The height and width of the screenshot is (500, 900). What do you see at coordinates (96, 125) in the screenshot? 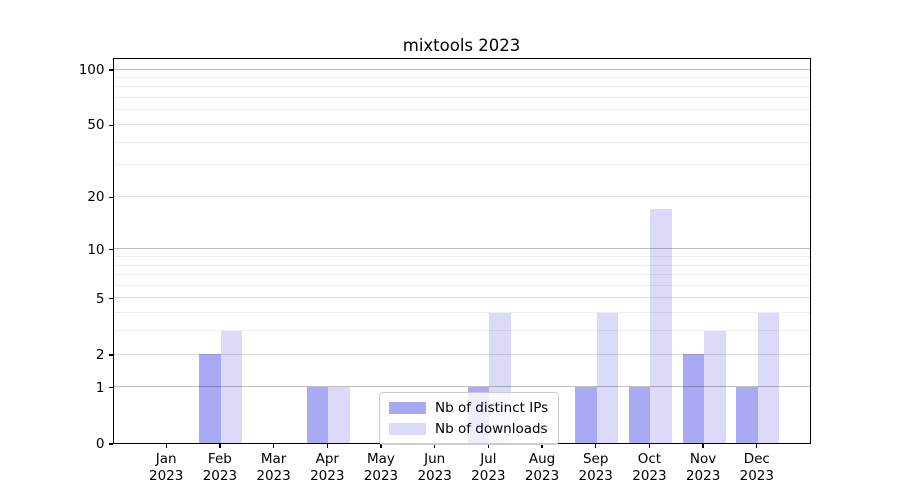
I see `y-axis-label-50: 50` at bounding box center [96, 125].